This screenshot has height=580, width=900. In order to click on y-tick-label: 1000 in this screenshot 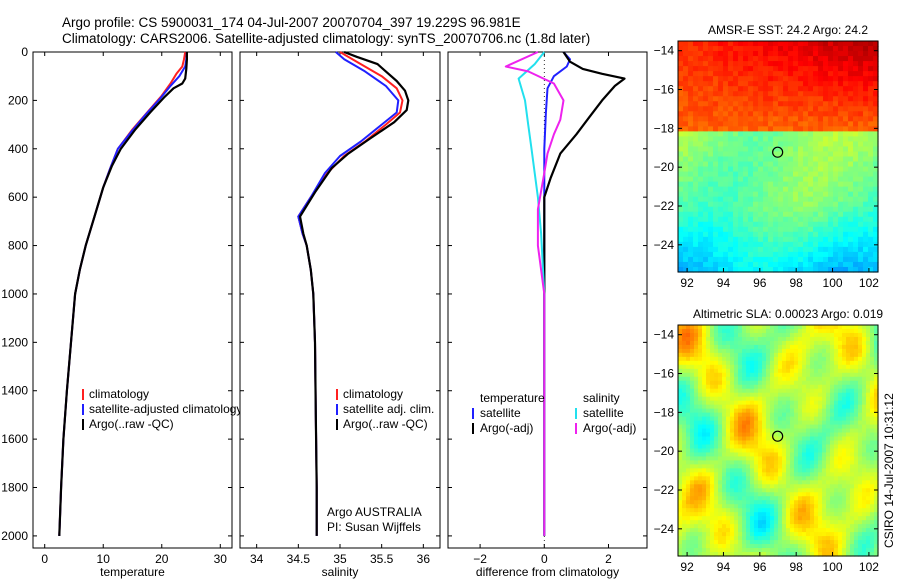, I will do `click(14, 294)`.